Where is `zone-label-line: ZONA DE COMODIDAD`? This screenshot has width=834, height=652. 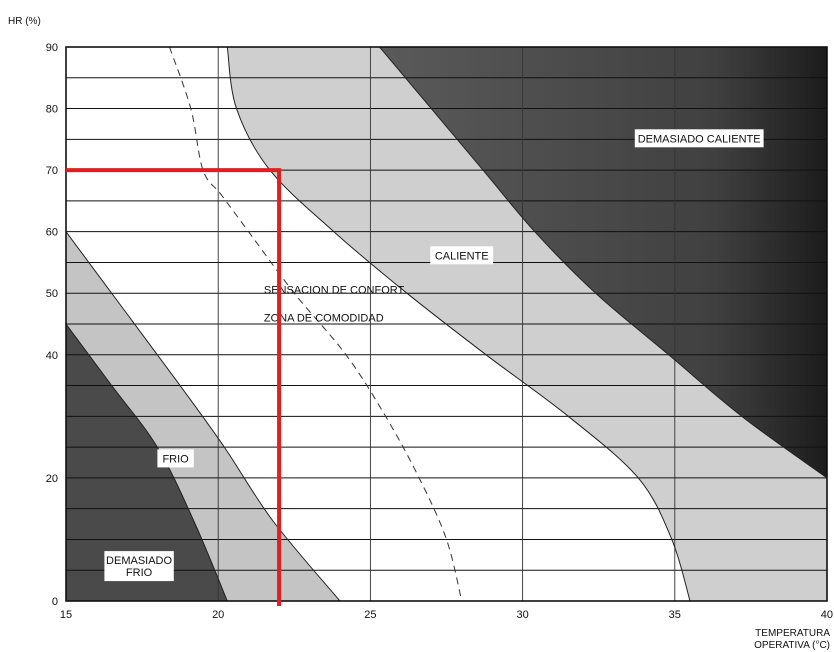 zone-label-line: ZONA DE COMODIDAD is located at coordinates (324, 319).